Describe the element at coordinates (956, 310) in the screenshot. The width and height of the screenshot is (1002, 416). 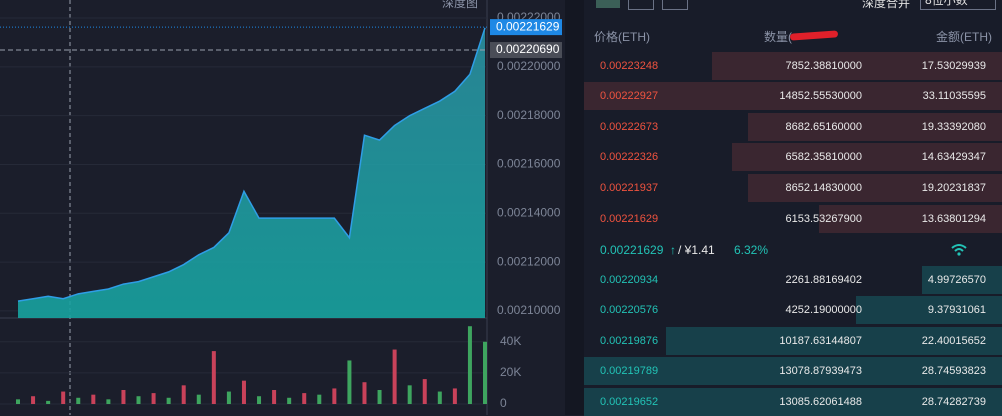
I see `total: 9.37931061` at that location.